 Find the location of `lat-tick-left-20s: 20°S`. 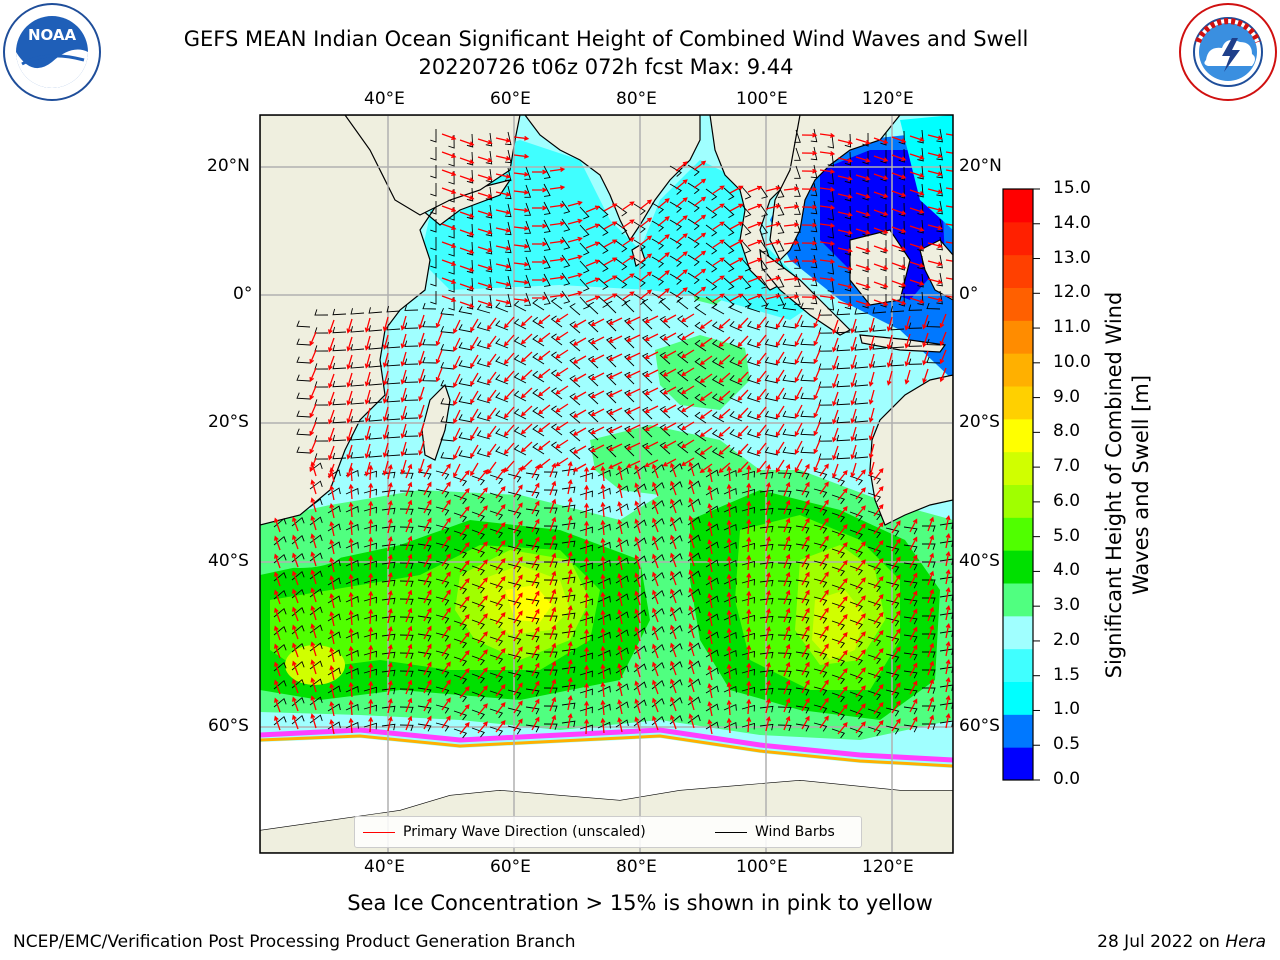

lat-tick-left-20s: 20°S is located at coordinates (228, 422).